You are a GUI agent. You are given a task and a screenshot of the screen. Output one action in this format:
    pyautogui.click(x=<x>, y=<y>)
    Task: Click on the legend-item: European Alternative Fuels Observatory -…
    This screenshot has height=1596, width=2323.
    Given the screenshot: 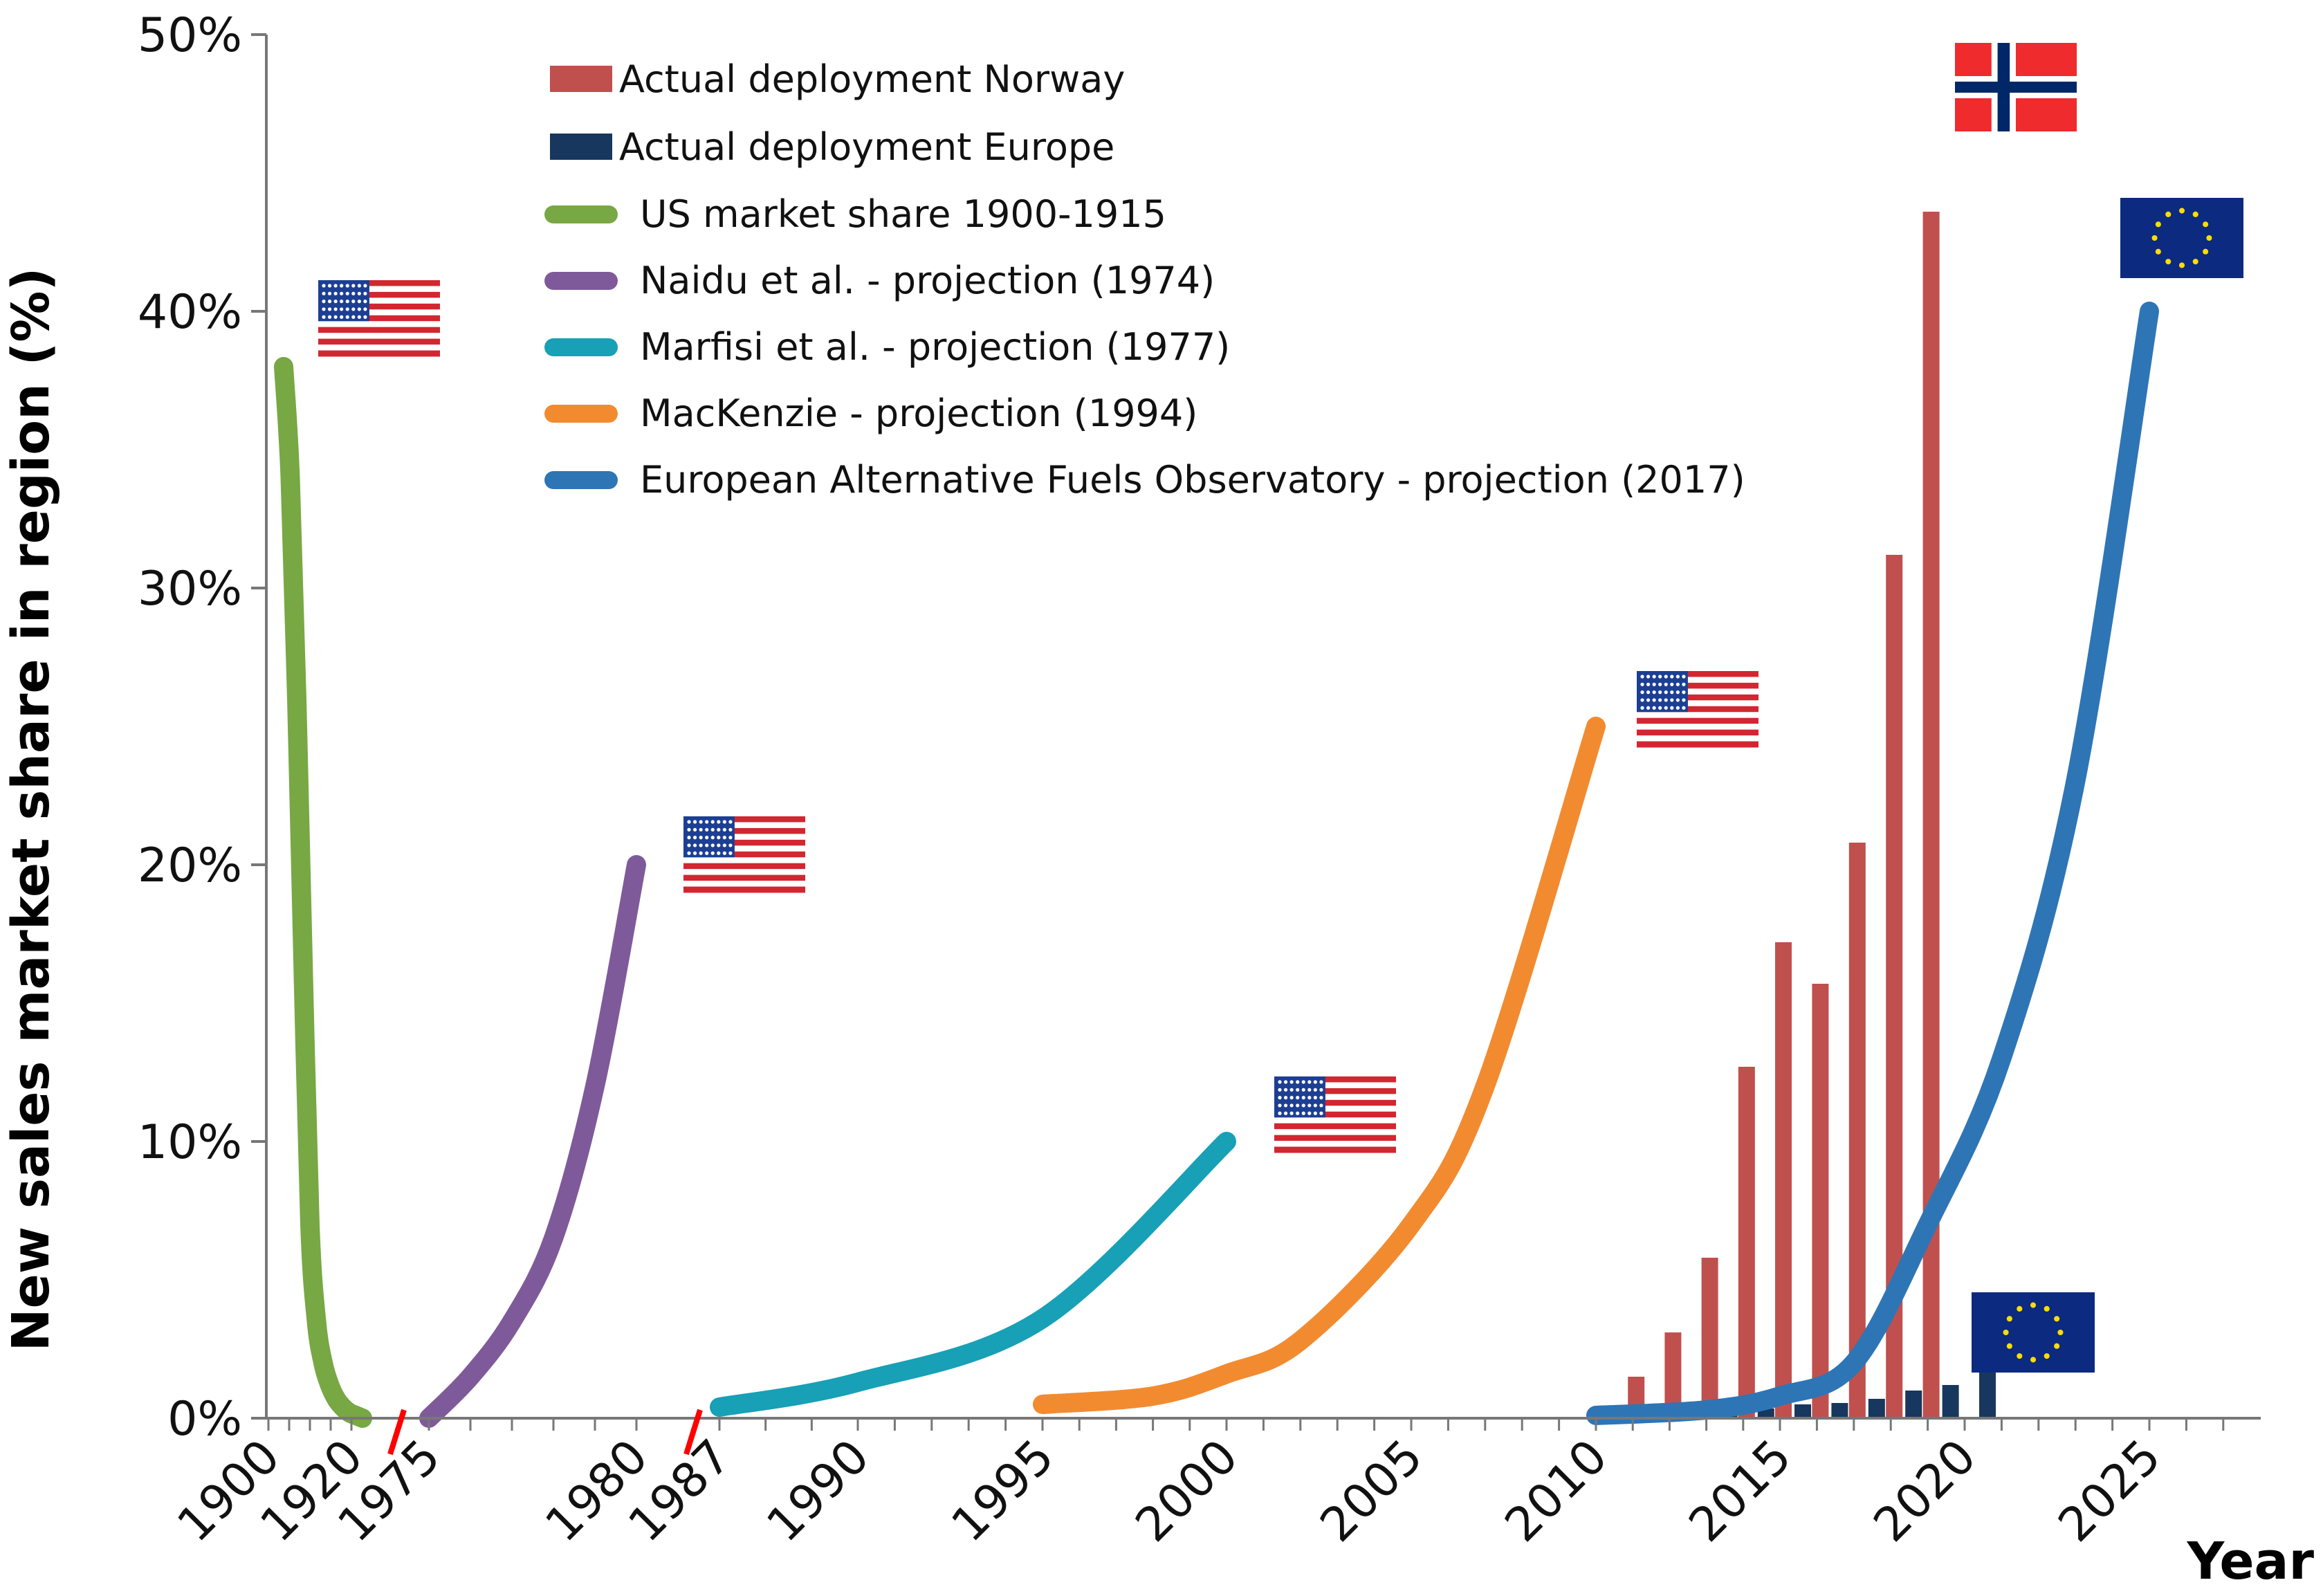 What is the action you would take?
    pyautogui.click(x=1144, y=480)
    